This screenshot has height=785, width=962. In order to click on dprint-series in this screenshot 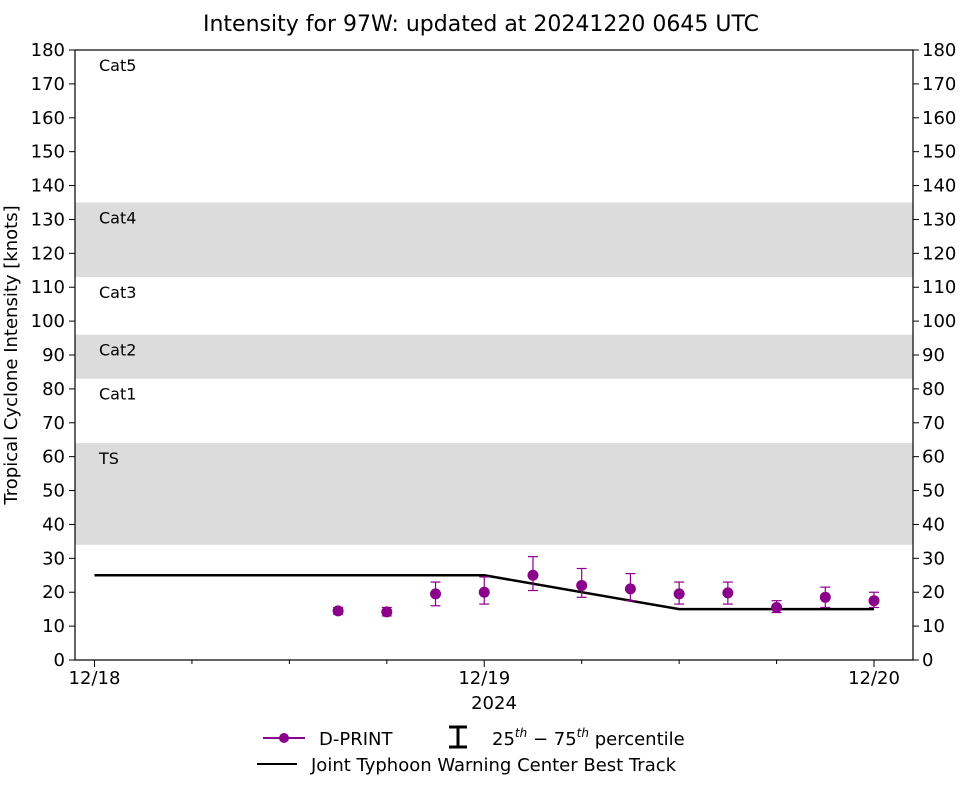, I will do `click(606, 587)`.